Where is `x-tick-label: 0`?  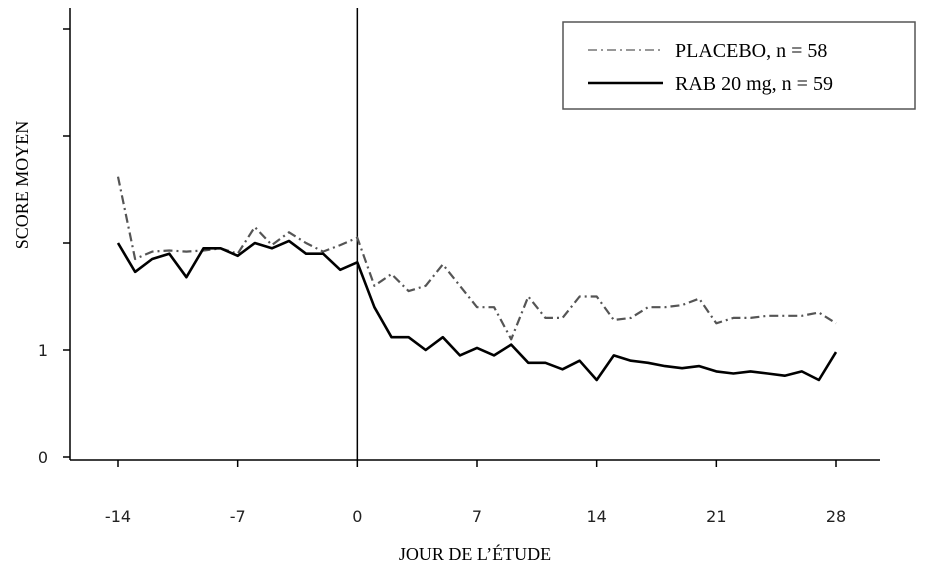
x-tick-label: 0 is located at coordinates (357, 516).